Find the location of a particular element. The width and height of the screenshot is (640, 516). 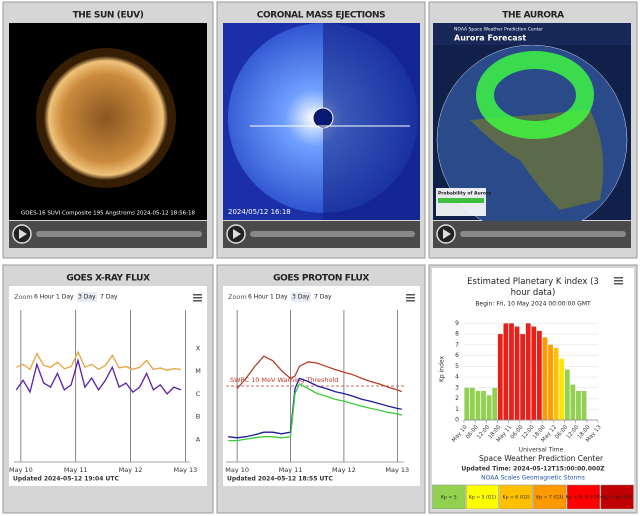

chart-title: Estimated Planetary K index (3 hour data) is located at coordinates (533, 287).